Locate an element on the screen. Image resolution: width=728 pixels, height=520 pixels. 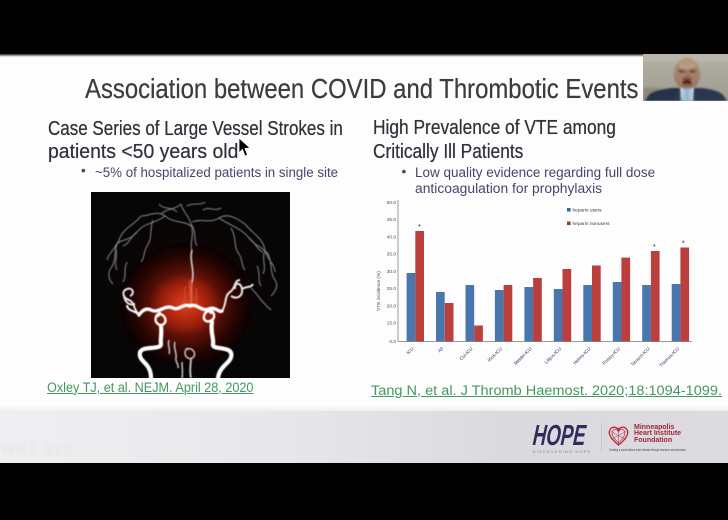
svg-text: 45.0 is located at coordinates (392, 220).